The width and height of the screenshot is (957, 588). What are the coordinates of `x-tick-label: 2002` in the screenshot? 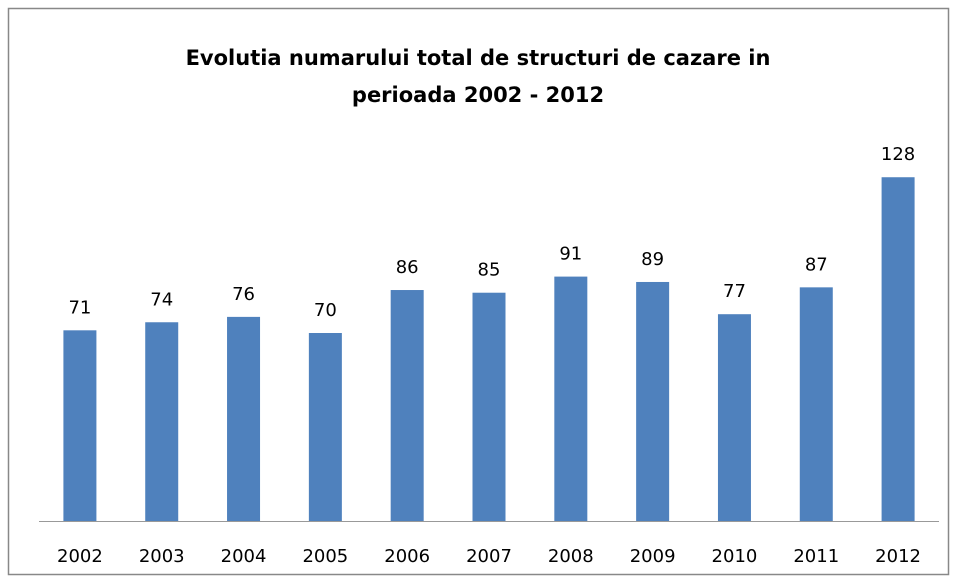 It's located at (80, 556).